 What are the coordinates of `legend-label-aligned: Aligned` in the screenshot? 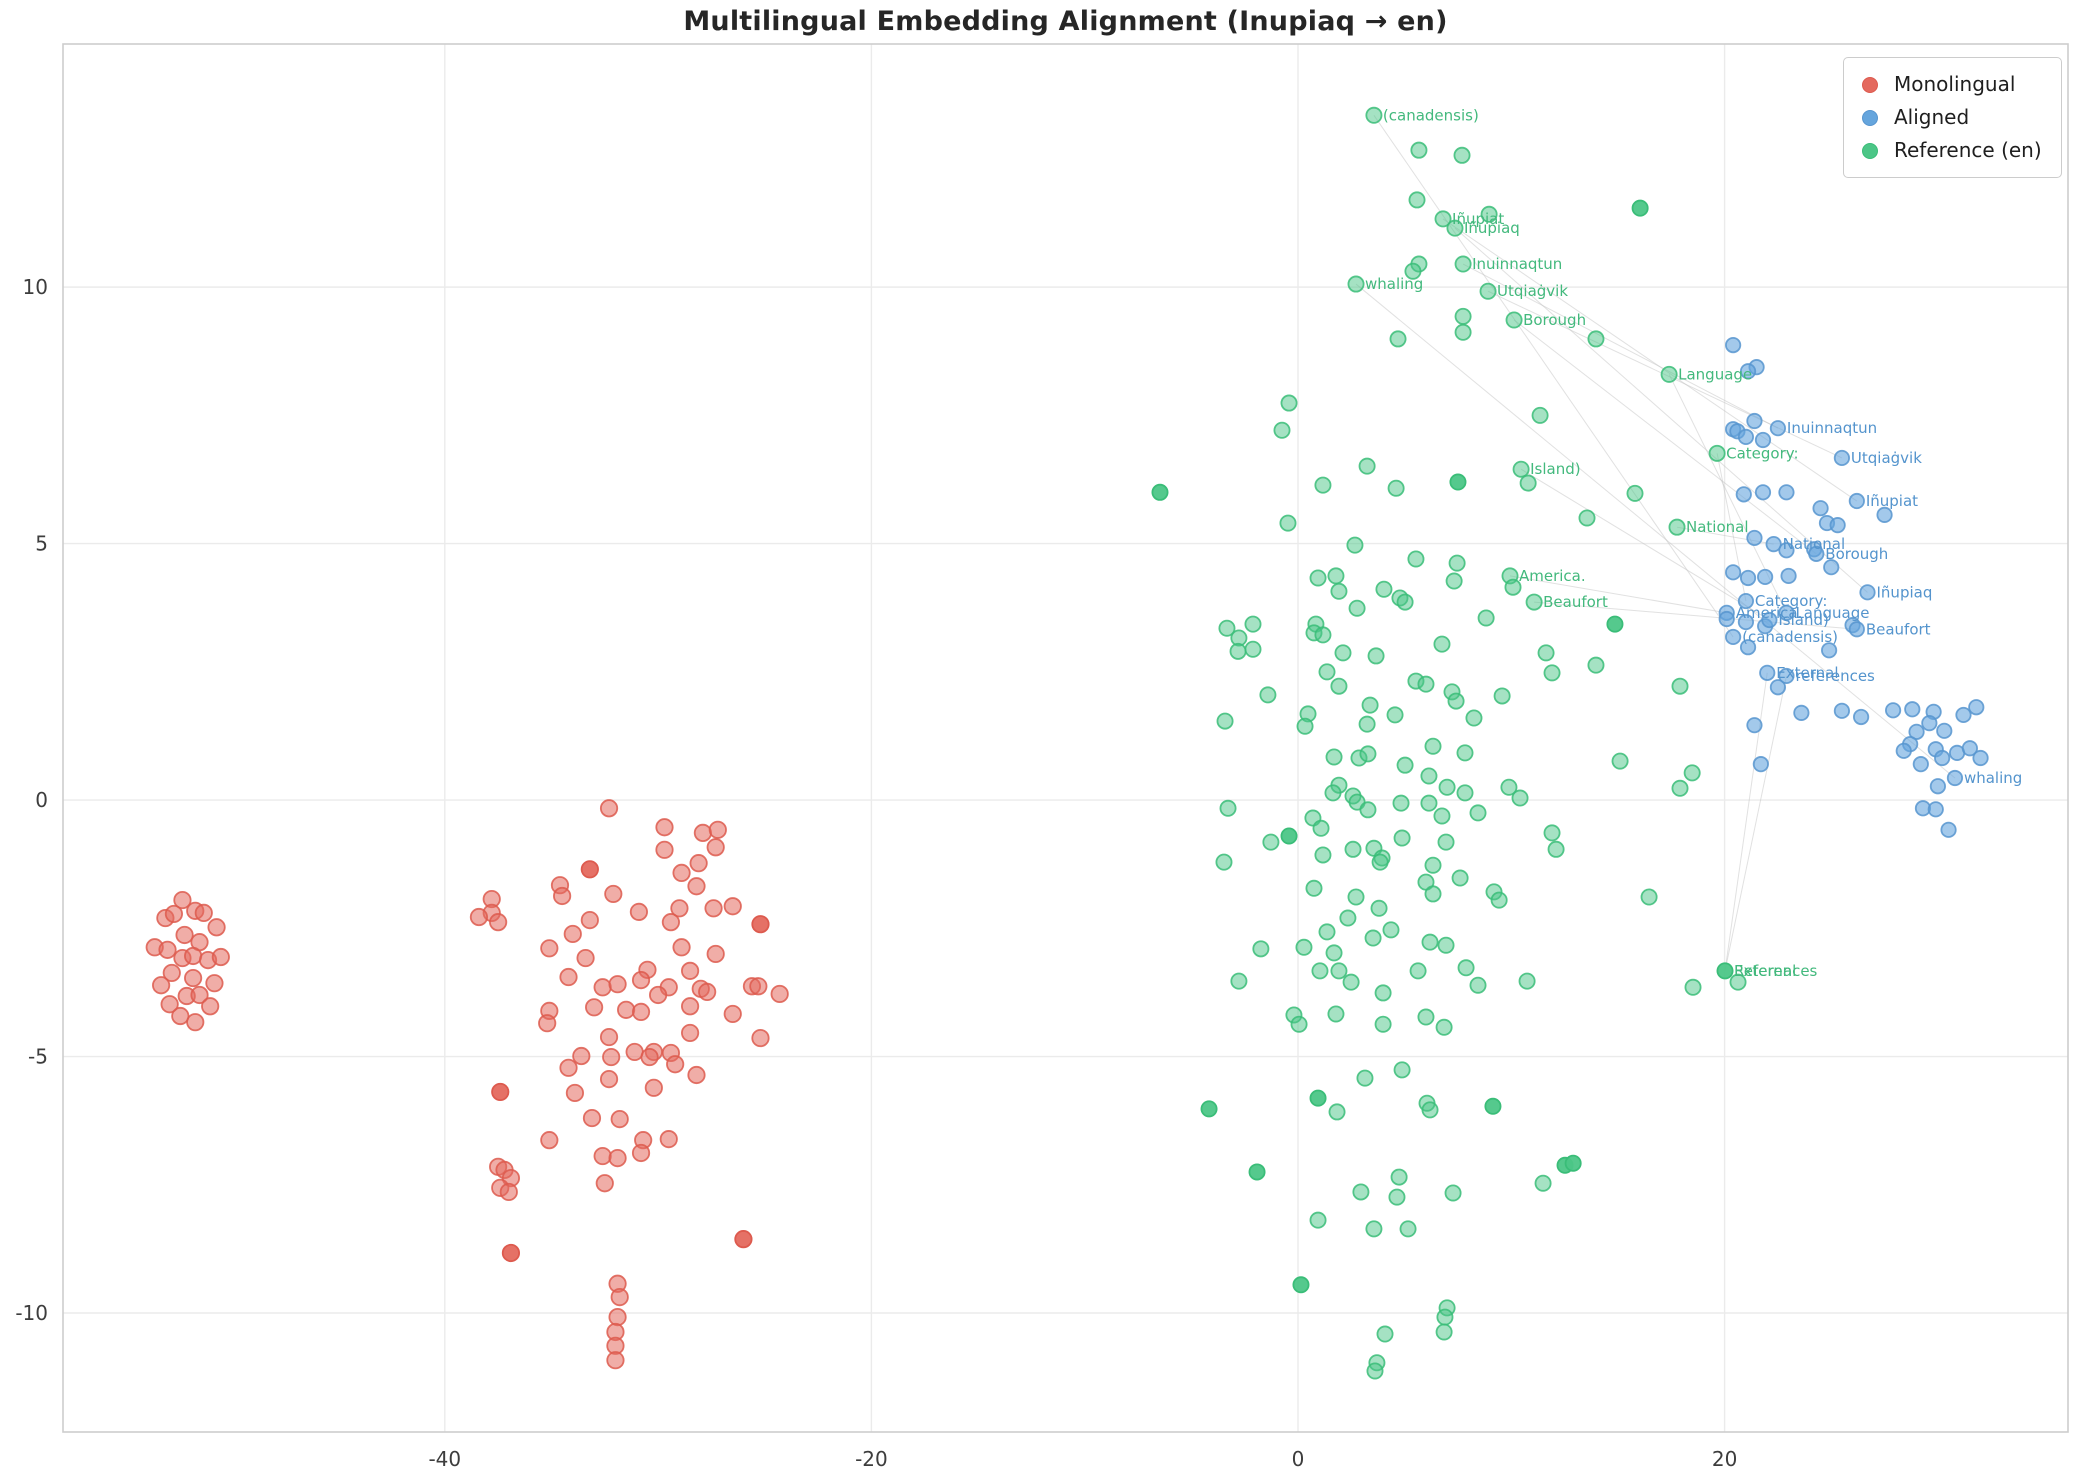 It's located at (1932, 117).